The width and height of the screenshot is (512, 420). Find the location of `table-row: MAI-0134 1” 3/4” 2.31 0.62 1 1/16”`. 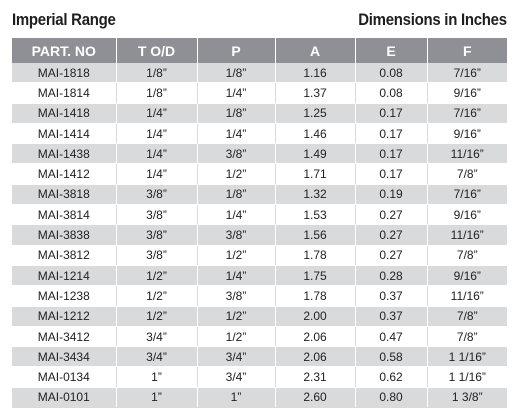

table-row: MAI-0134 1” 3/4” 2.31 0.62 1 1/16” is located at coordinates (259, 377).